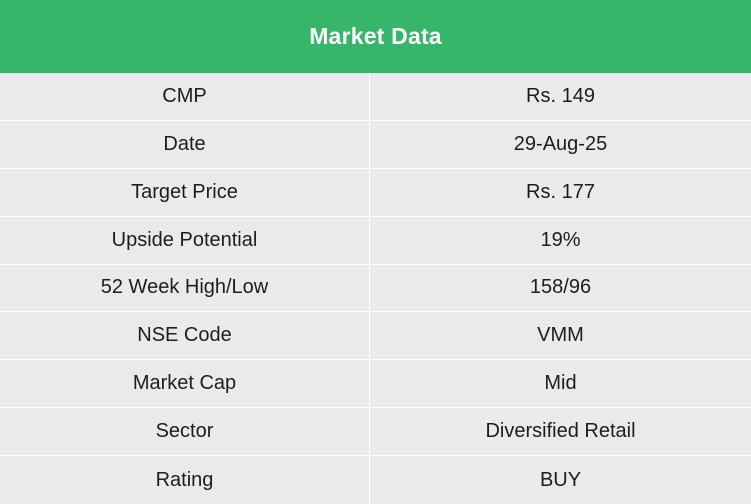 Image resolution: width=751 pixels, height=504 pixels. What do you see at coordinates (375, 480) in the screenshot?
I see `table-row-rating: Rating BUY` at bounding box center [375, 480].